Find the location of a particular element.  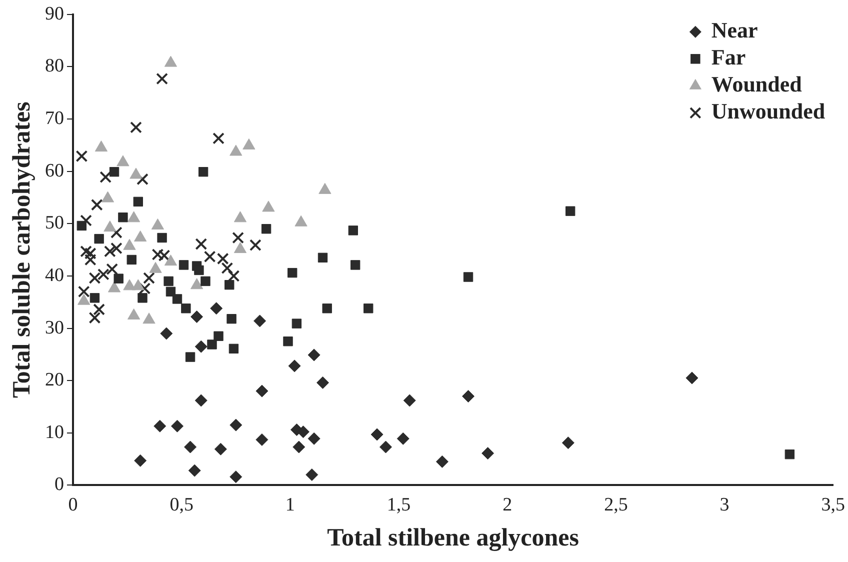

x-axis-title: Total stilbene aglycones is located at coordinates (453, 538).